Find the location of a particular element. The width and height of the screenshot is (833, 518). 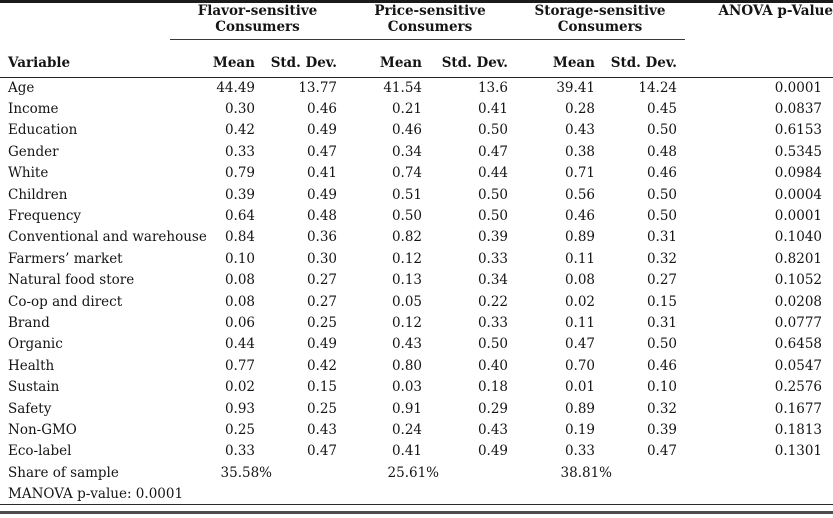

value-cell: 0.0001 is located at coordinates (798, 216).